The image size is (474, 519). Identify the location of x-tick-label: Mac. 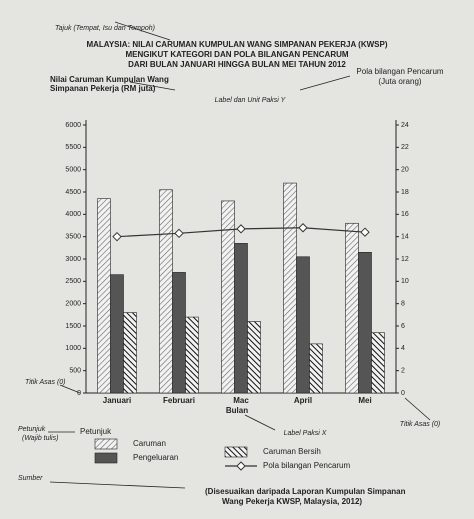
(241, 400).